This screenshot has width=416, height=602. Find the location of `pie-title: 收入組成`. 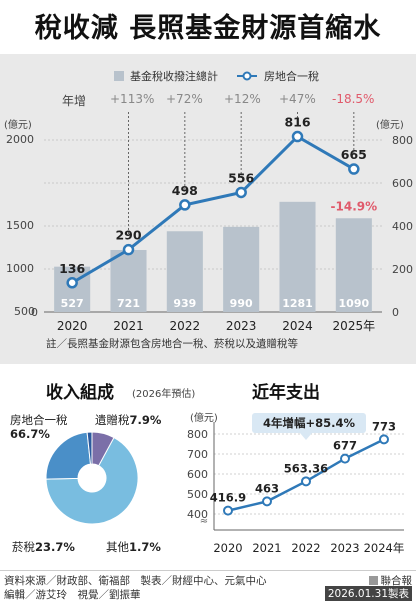

pie-title: 收入組成 is located at coordinates (80, 393).